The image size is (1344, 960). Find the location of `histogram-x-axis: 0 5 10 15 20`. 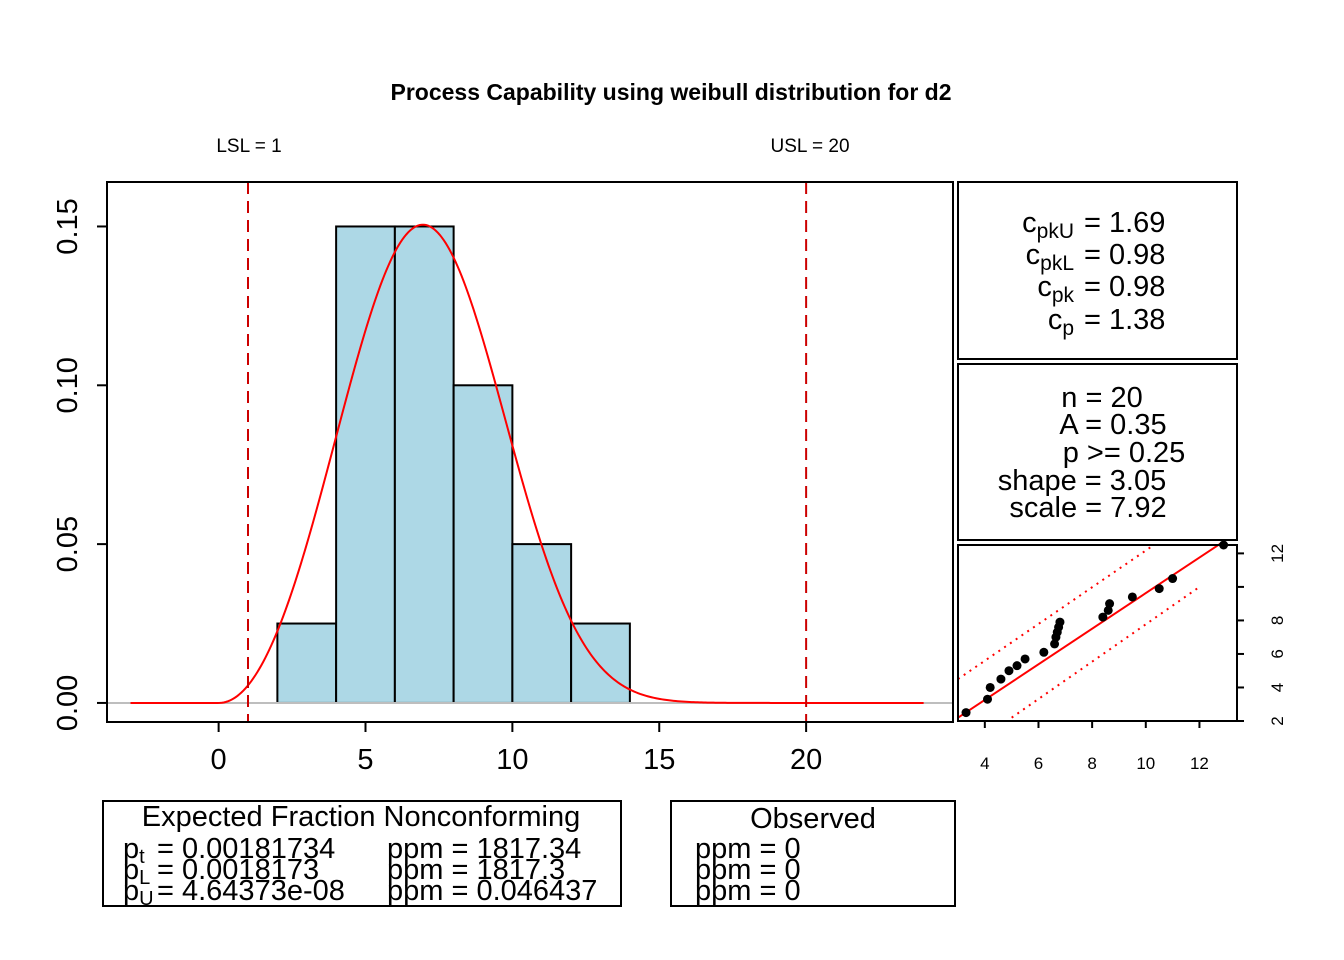

histogram-x-axis: 0 5 10 15 20 is located at coordinates (516, 749).